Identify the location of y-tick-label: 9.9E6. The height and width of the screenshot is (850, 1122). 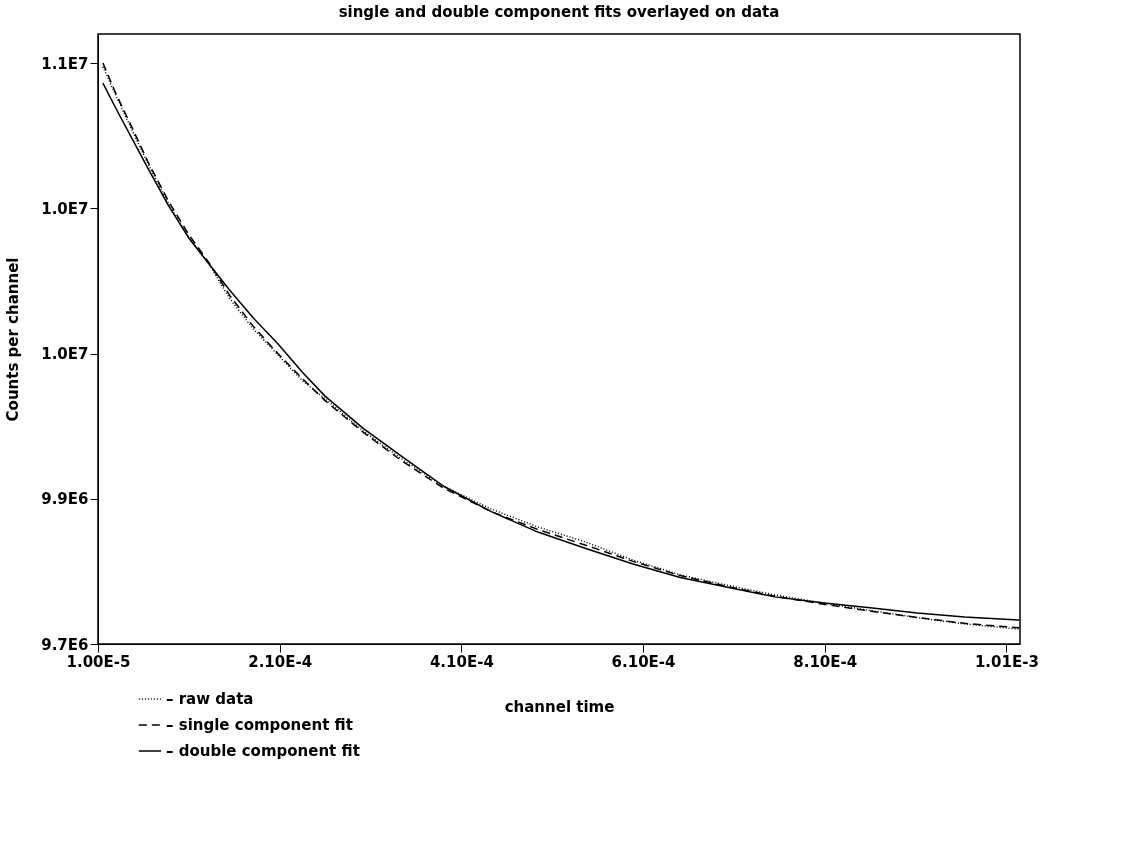
(65, 499).